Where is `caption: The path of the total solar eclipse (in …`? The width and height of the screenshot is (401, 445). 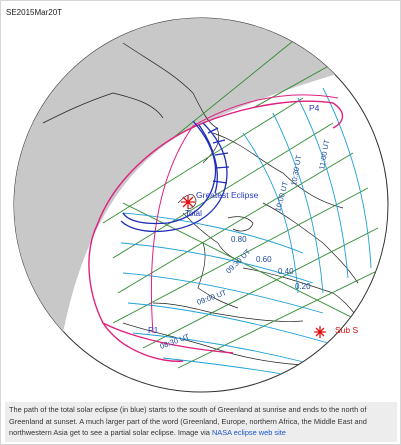 caption: The path of the total solar eclipse (in … is located at coordinates (201, 422).